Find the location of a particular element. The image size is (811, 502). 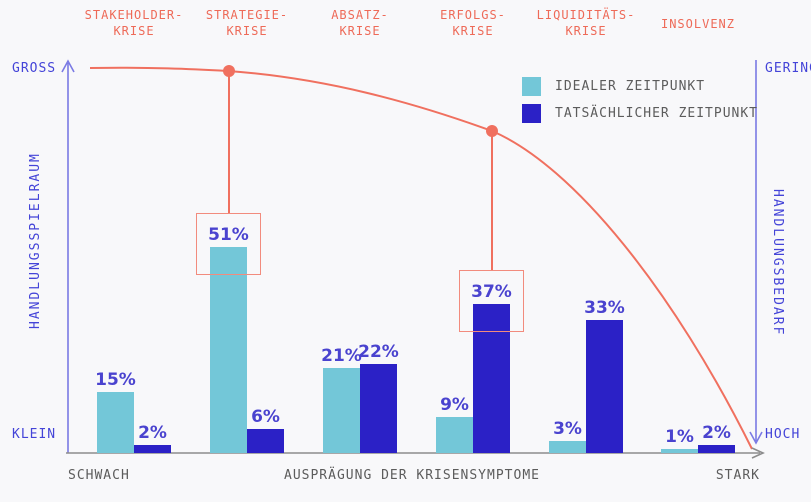

crisis-stage-label: ABSATZ- KRISE is located at coordinates (360, 23).